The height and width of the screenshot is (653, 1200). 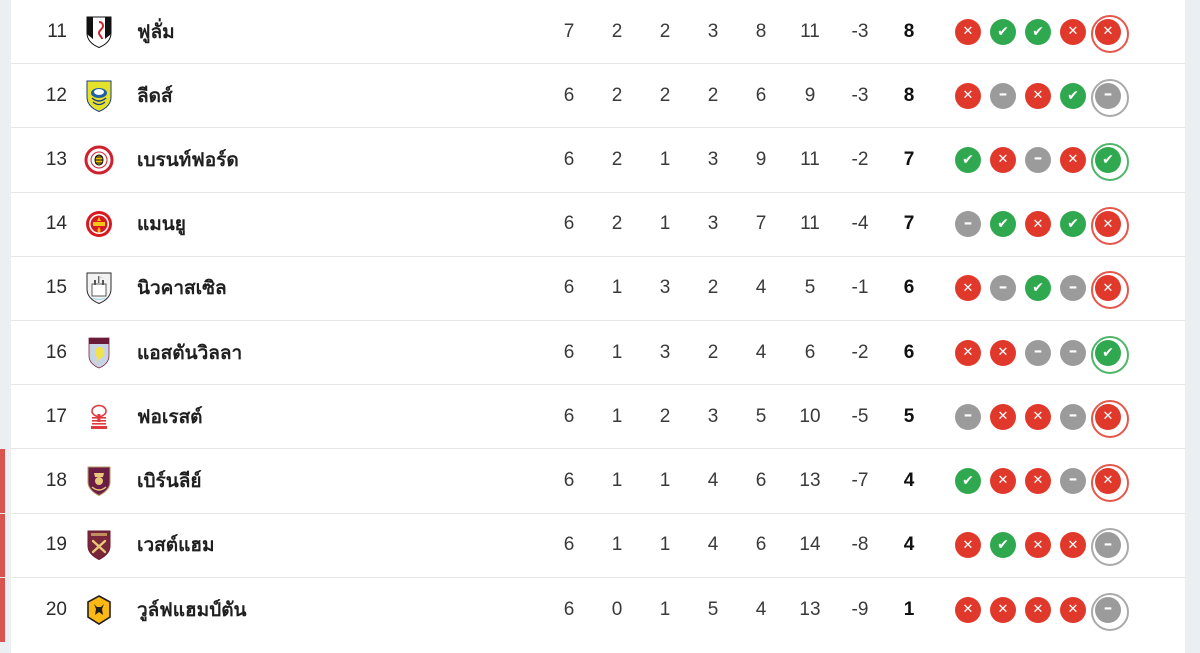 What do you see at coordinates (909, 95) in the screenshot?
I see `points-cell: 8` at bounding box center [909, 95].